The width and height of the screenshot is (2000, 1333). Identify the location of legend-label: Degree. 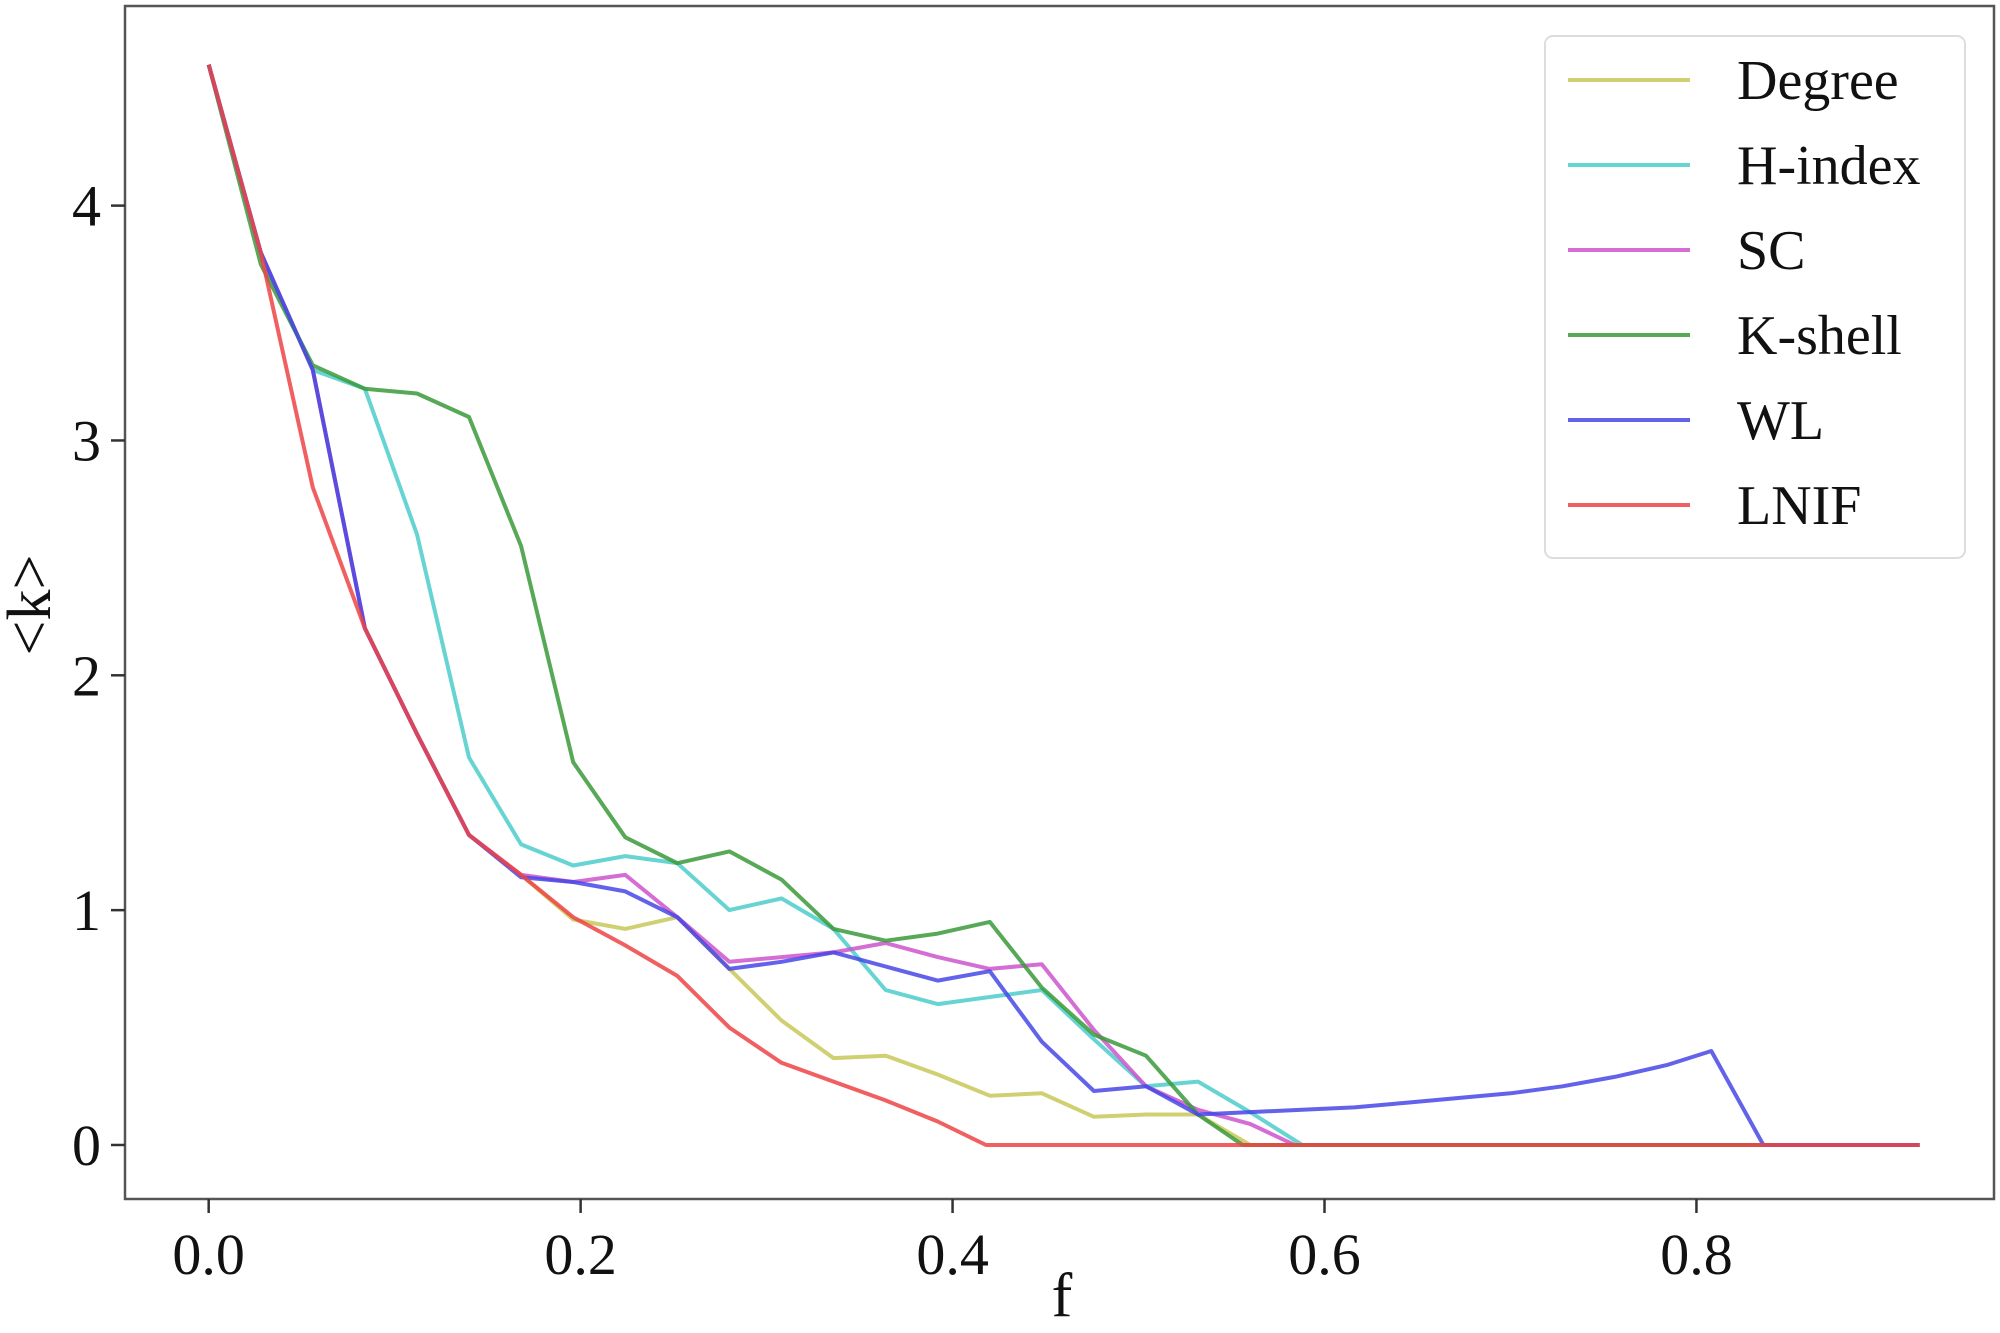
(1818, 81).